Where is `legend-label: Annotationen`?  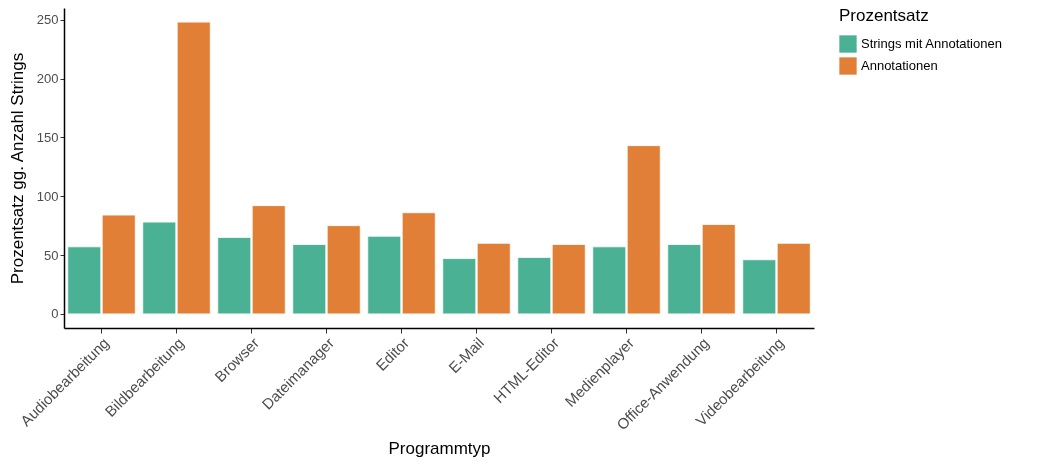 legend-label: Annotationen is located at coordinates (899, 65).